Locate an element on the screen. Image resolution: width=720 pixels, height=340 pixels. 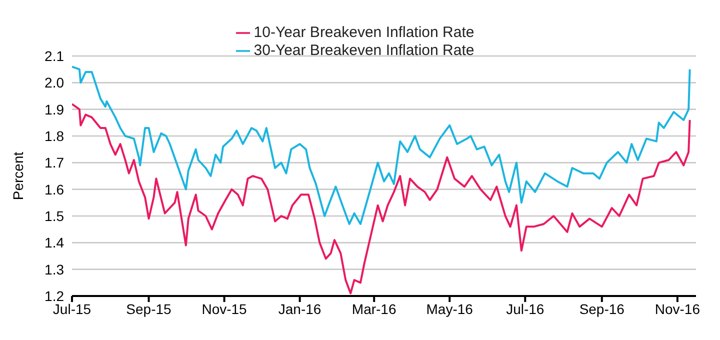
y-tick-label: 1.8 is located at coordinates (54, 136).